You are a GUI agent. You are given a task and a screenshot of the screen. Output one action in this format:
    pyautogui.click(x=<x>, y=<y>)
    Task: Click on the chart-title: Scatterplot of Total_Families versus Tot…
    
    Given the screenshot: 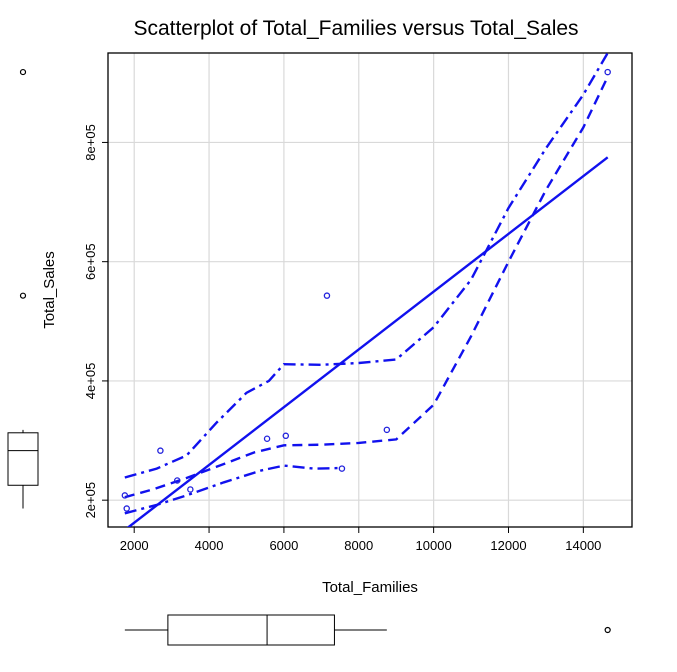 What is the action you would take?
    pyautogui.click(x=355, y=28)
    